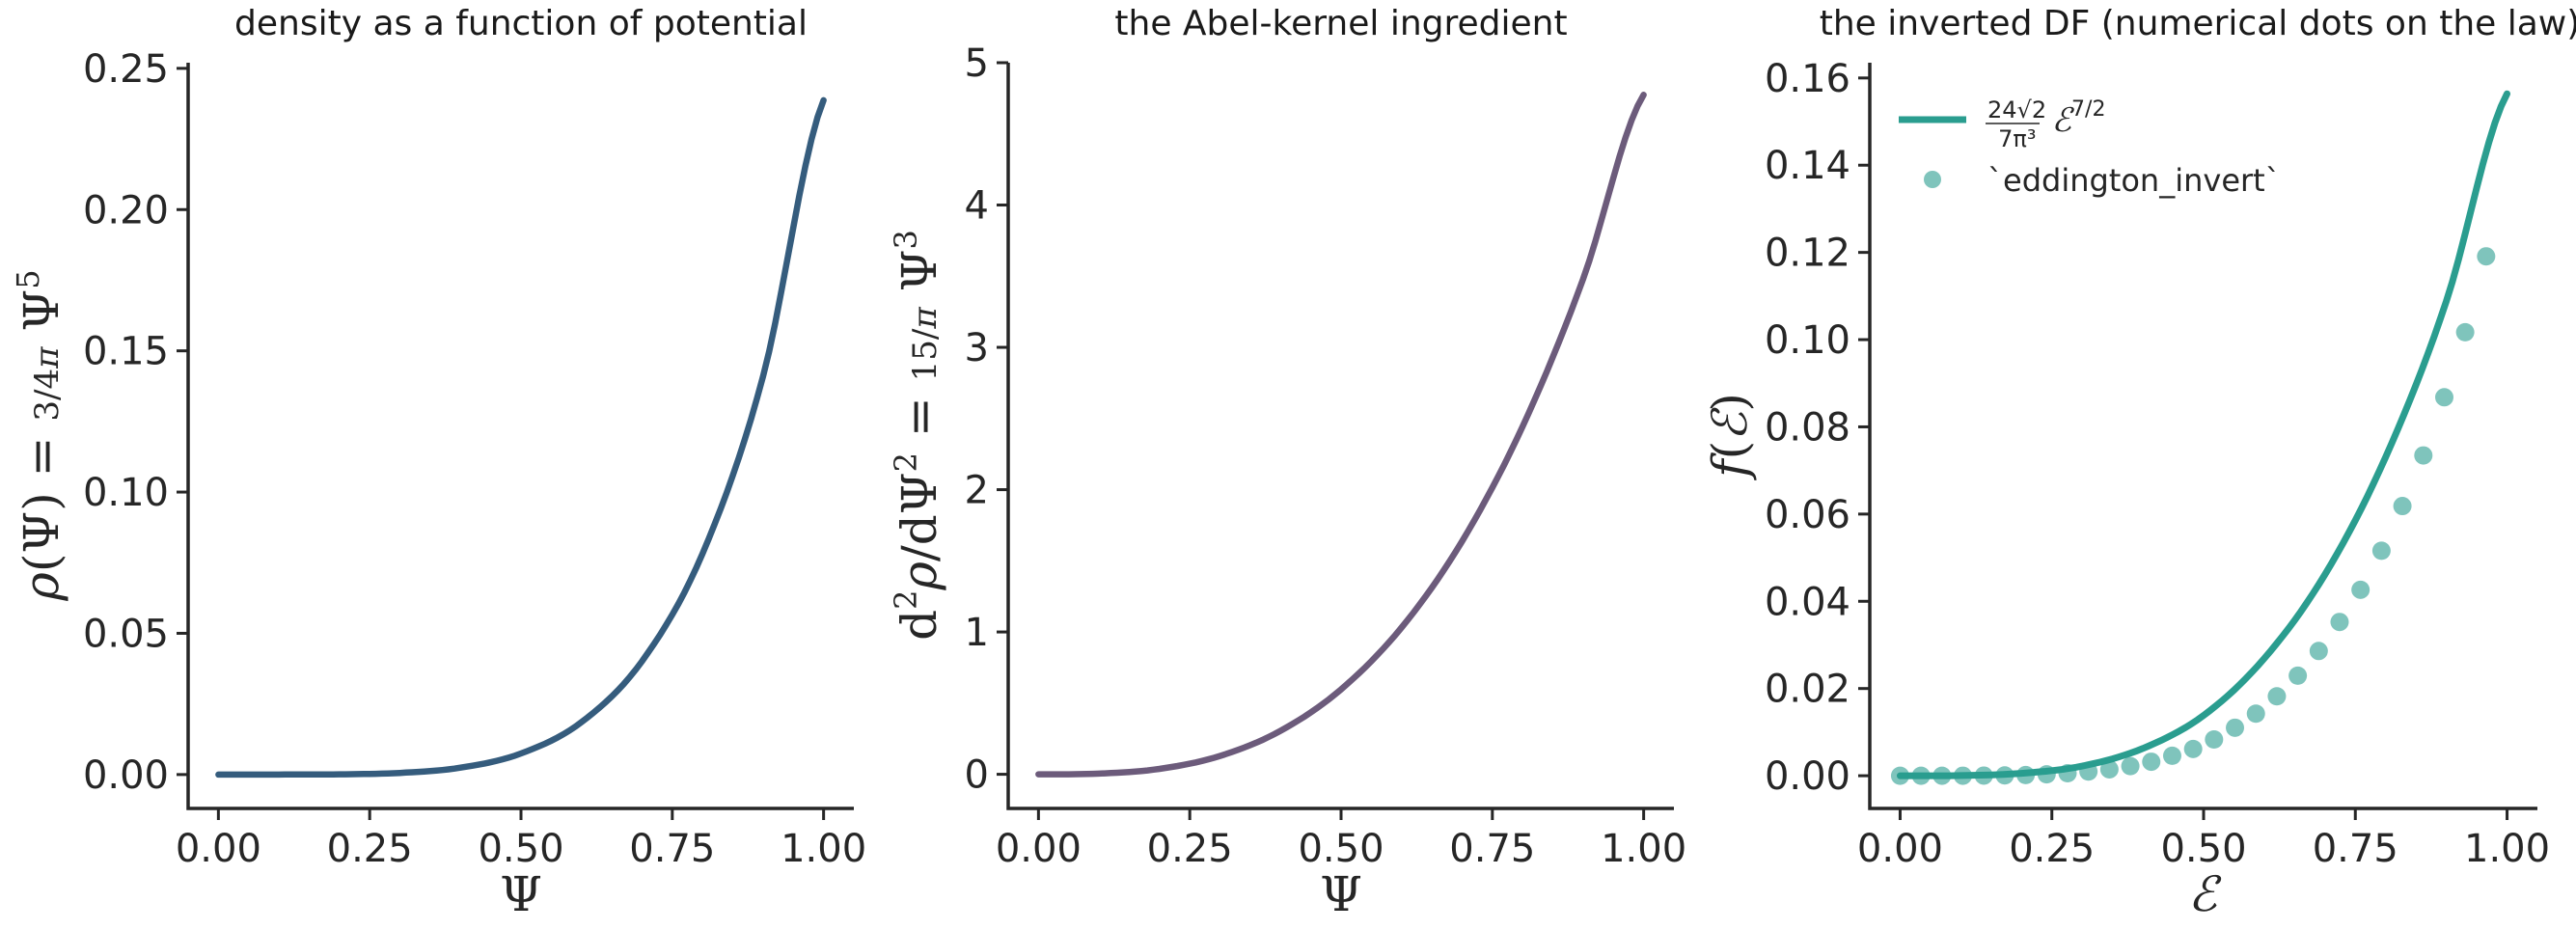 Image resolution: width=2576 pixels, height=930 pixels. I want to click on numerical-dots, so click(2193, 516).